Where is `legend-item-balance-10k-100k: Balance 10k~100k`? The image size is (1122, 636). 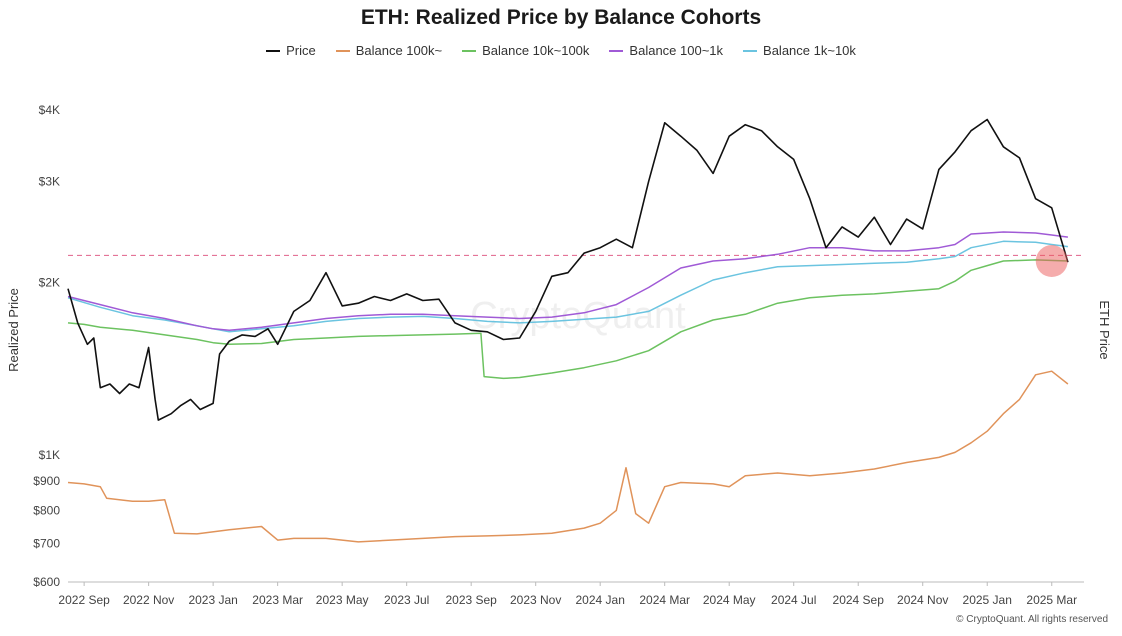
legend-item-balance-10k-100k: Balance 10k~100k is located at coordinates (525, 50).